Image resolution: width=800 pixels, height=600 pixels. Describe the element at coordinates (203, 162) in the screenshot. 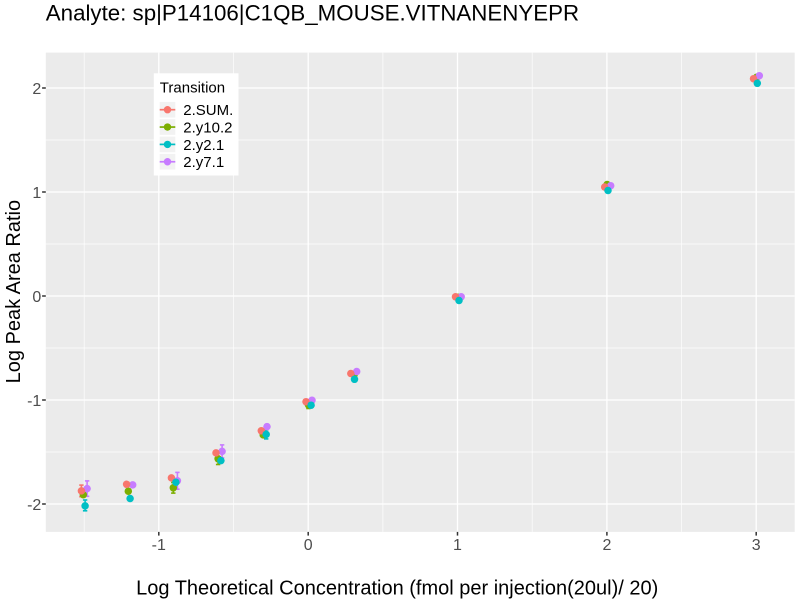

I see `svg-text: 2.y7.1` at that location.